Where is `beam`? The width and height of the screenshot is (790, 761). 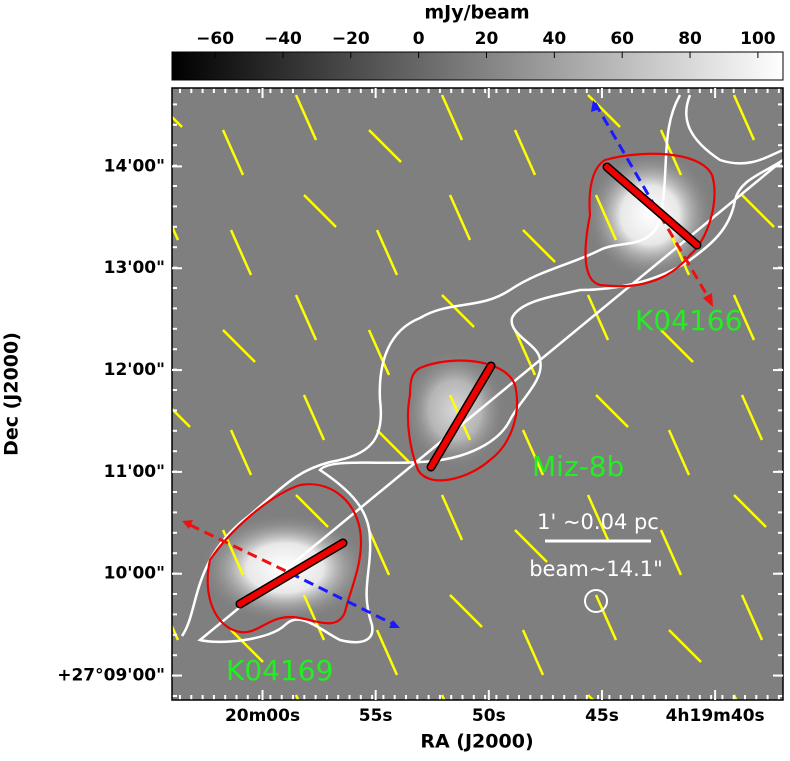
beam is located at coordinates (596, 601).